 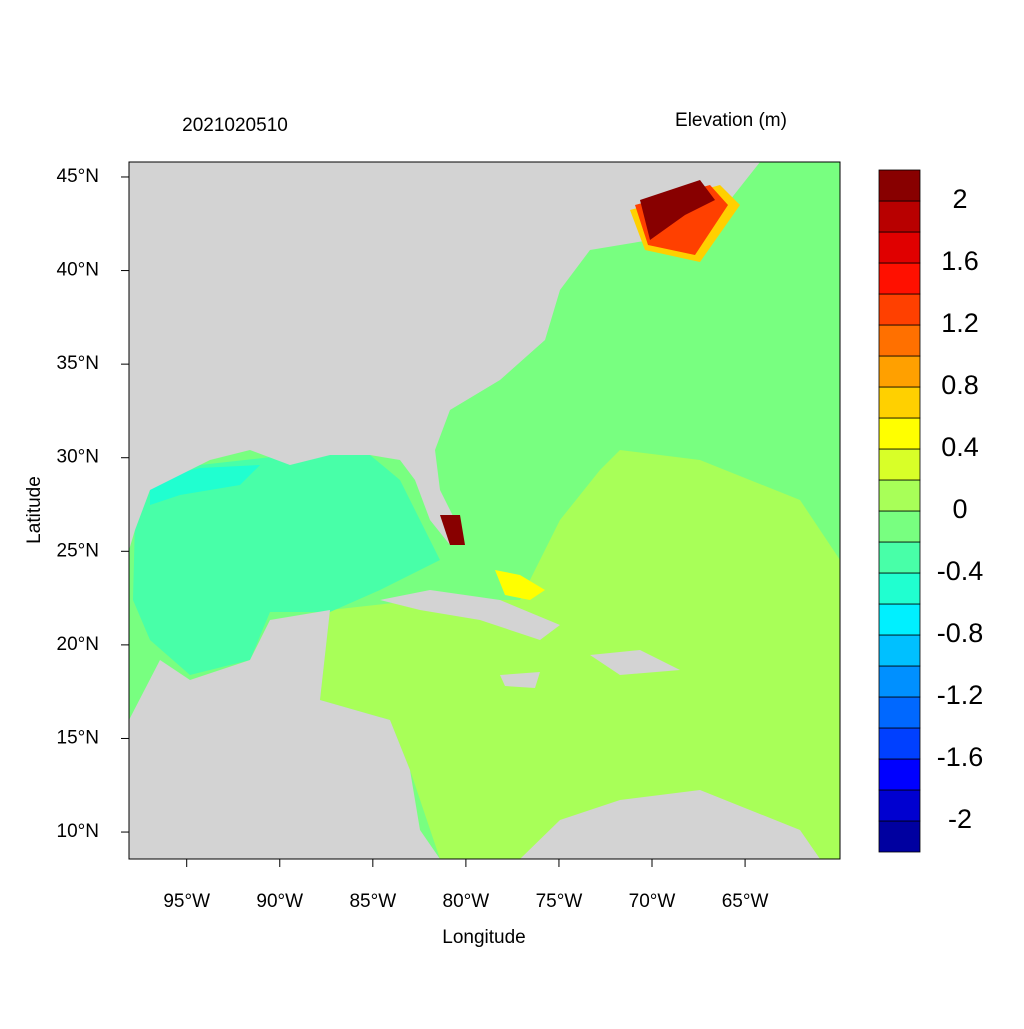 I want to click on northeast-high, so click(x=677, y=210).